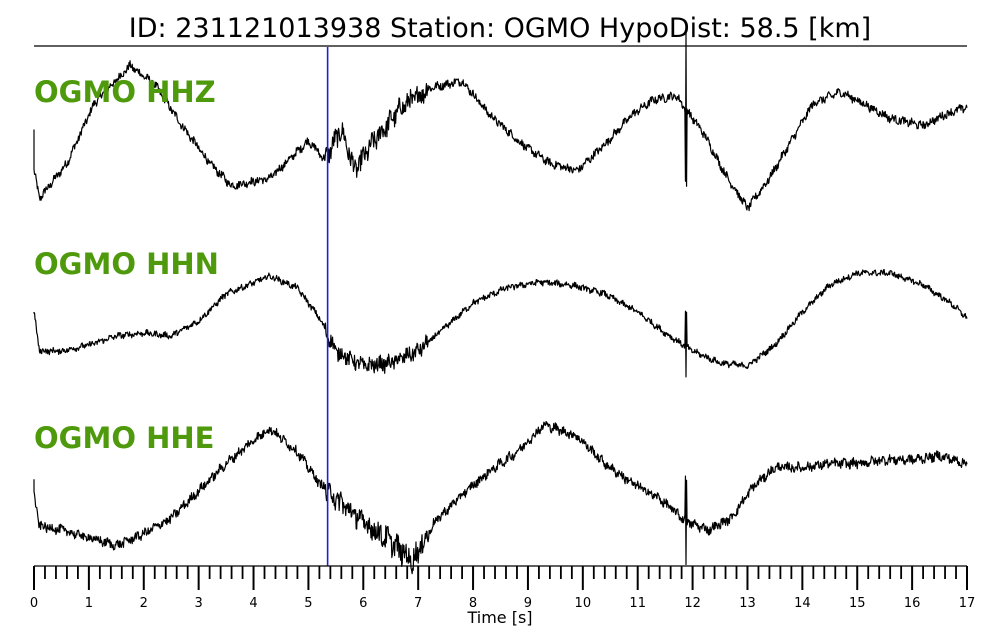  What do you see at coordinates (199, 603) in the screenshot?
I see `tick-label: 3` at bounding box center [199, 603].